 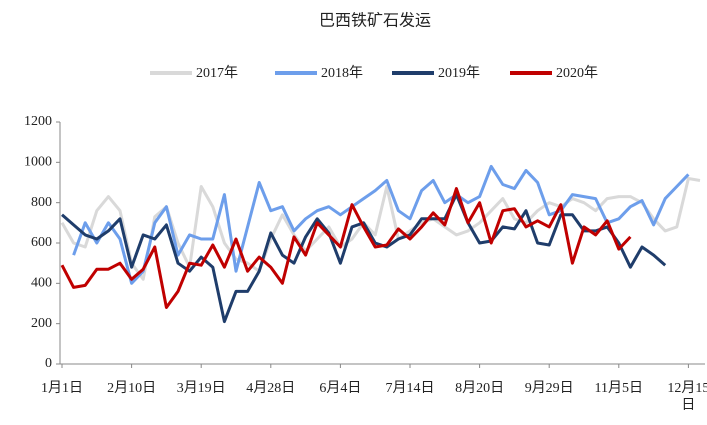 I want to click on chart-title: 巴西铁矿石发运, so click(x=375, y=21).